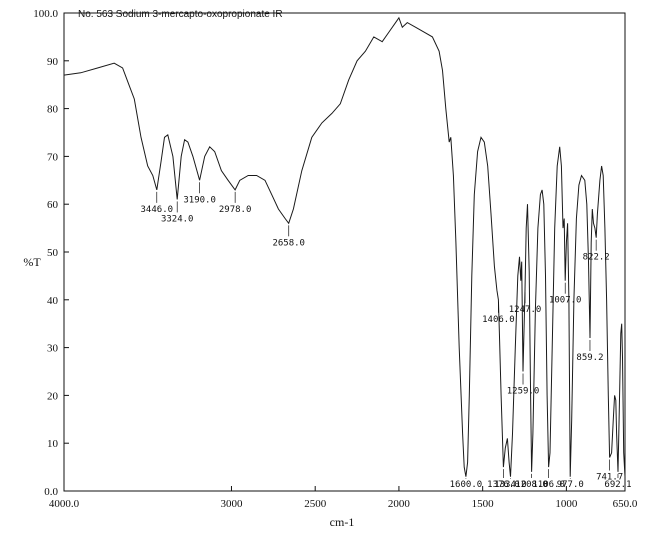 This screenshot has height=542, width=650. What do you see at coordinates (570, 485) in the screenshot?
I see `peak-label: 977.0` at bounding box center [570, 485].